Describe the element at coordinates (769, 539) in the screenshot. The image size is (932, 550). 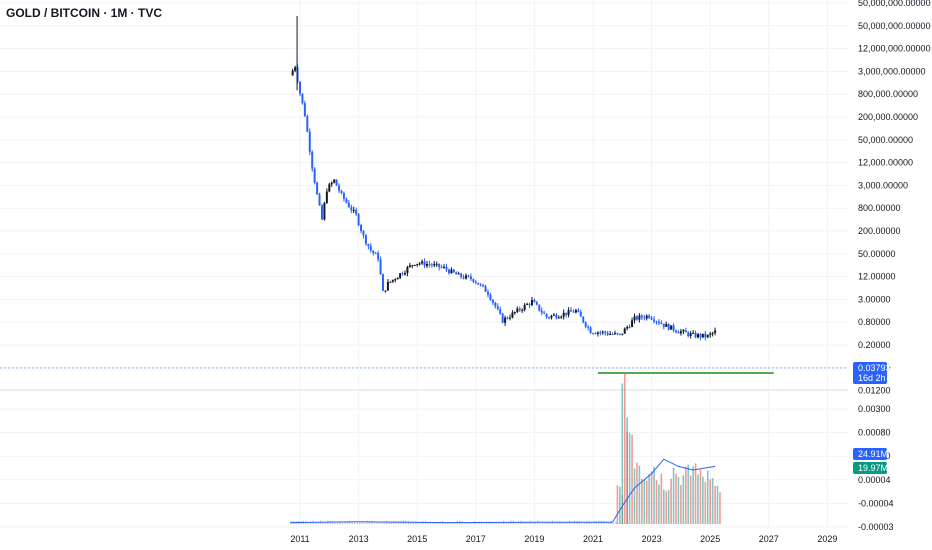
I see `time-tick-label: 2027` at that location.